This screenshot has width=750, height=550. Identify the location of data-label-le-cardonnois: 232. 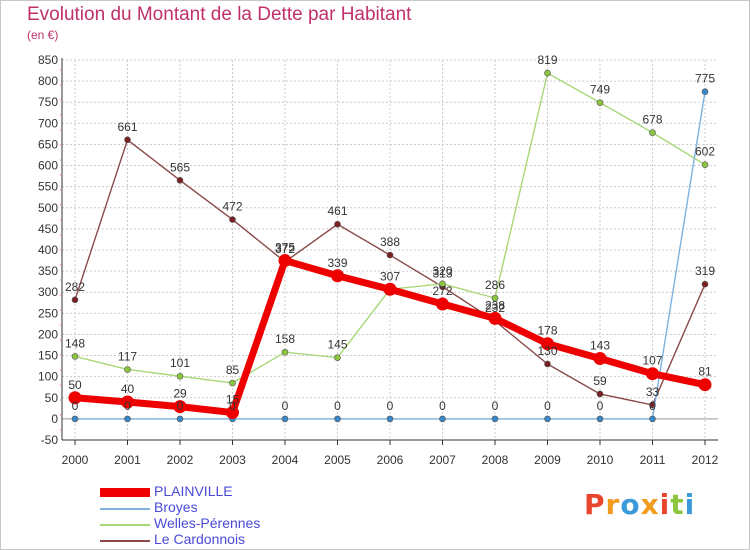
(495, 308).